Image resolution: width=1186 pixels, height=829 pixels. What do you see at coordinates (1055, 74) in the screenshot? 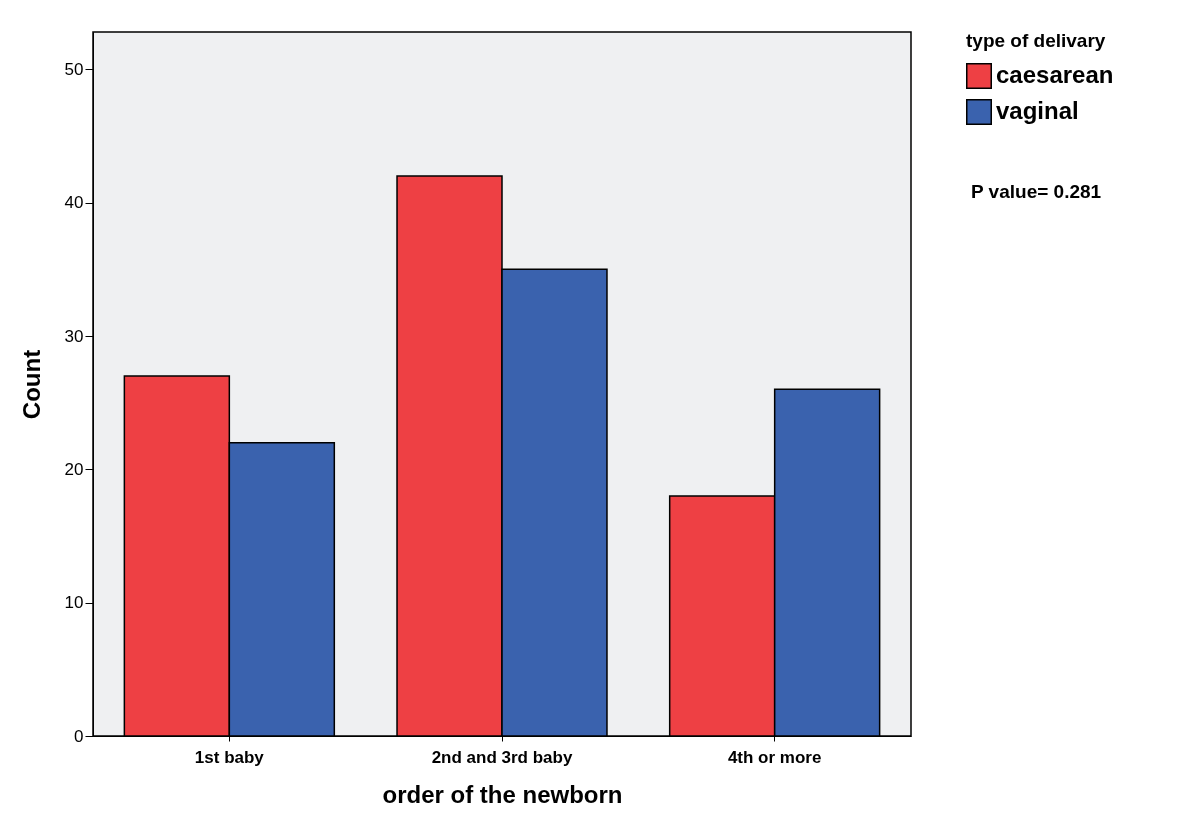
I see `legend-label: caesarean` at bounding box center [1055, 74].